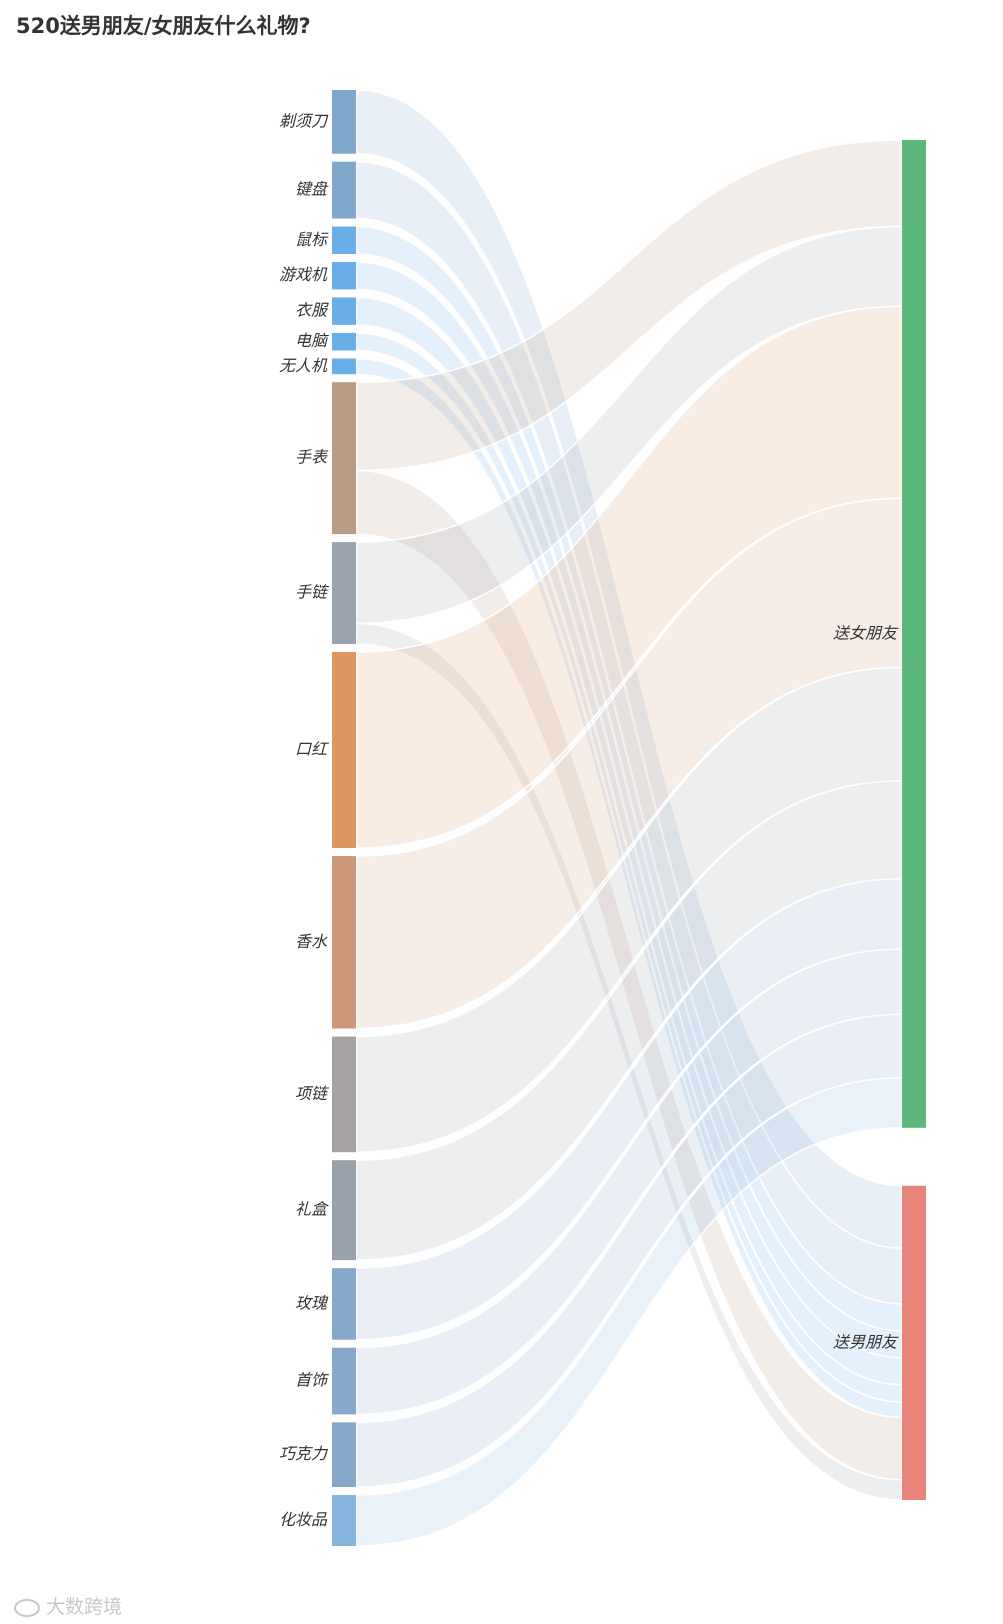 The width and height of the screenshot is (1003, 1624). What do you see at coordinates (312, 1209) in the screenshot?
I see `source-label-礼盒: 礼盒` at bounding box center [312, 1209].